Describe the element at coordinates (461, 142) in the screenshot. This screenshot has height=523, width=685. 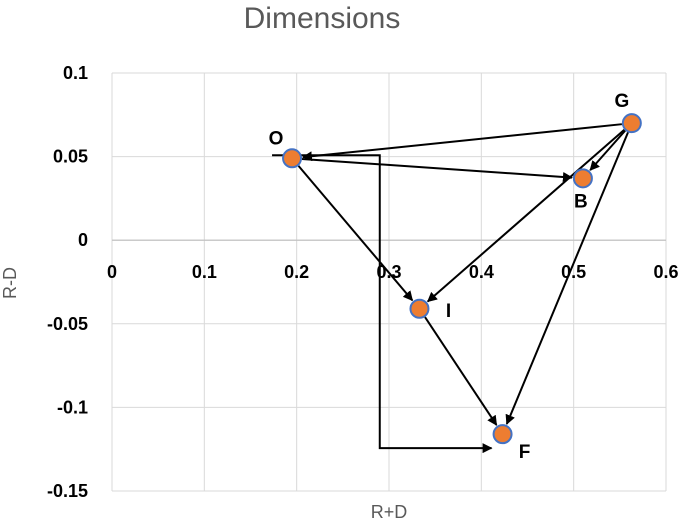
I see `arrow-G-O` at that location.